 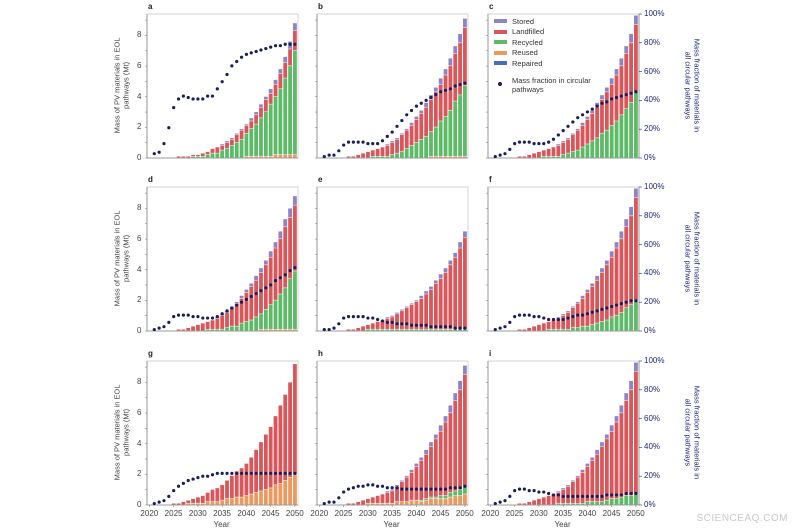 I want to click on legend-swatch-recycled, so click(x=500, y=42).